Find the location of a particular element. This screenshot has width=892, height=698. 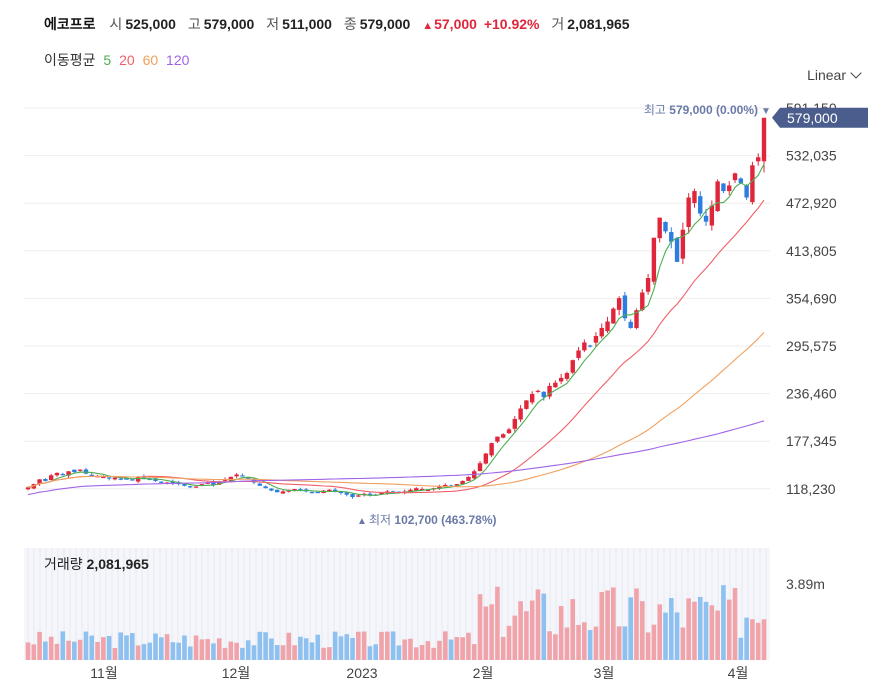

low-annotation: 최저 102,700 (463.78%) is located at coordinates (433, 520).